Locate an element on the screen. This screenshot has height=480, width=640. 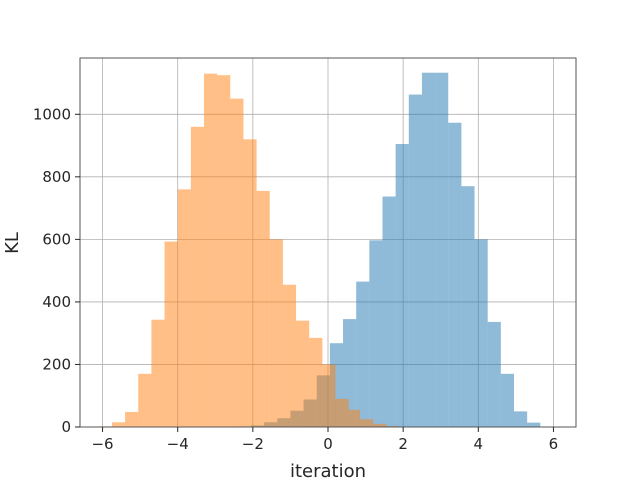
x-axis-label: iteration is located at coordinates (328, 470).